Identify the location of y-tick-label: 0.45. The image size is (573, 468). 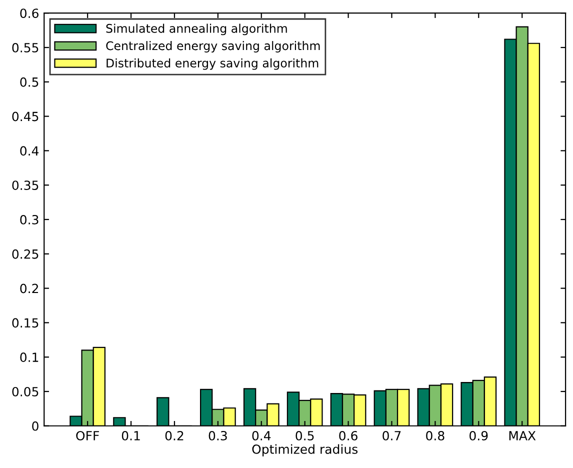
(25, 117).